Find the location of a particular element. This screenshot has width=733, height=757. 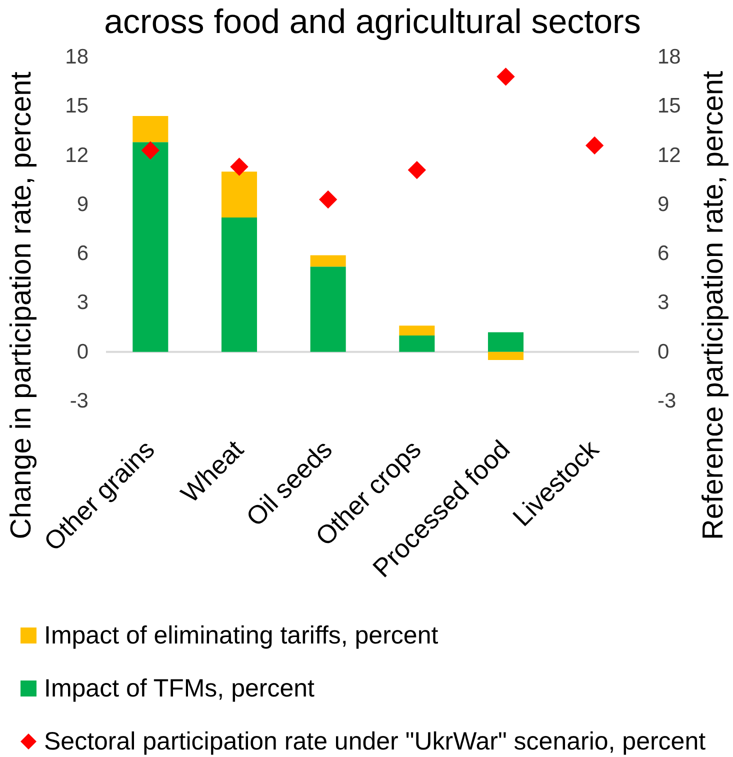

y2-tick-label: 18 is located at coordinates (669, 57).